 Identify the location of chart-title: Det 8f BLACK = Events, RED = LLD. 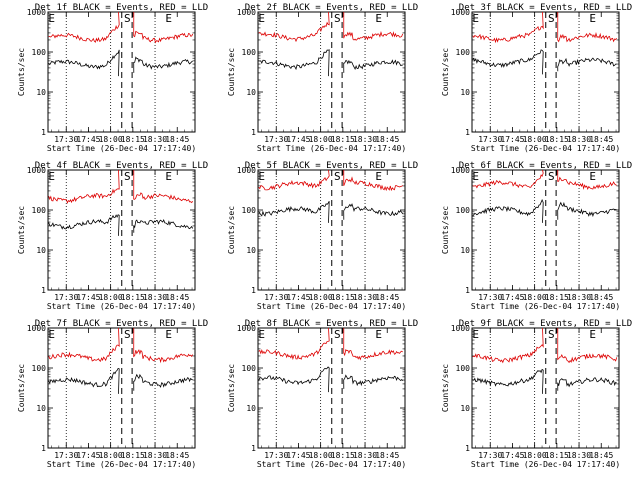
(331, 324).